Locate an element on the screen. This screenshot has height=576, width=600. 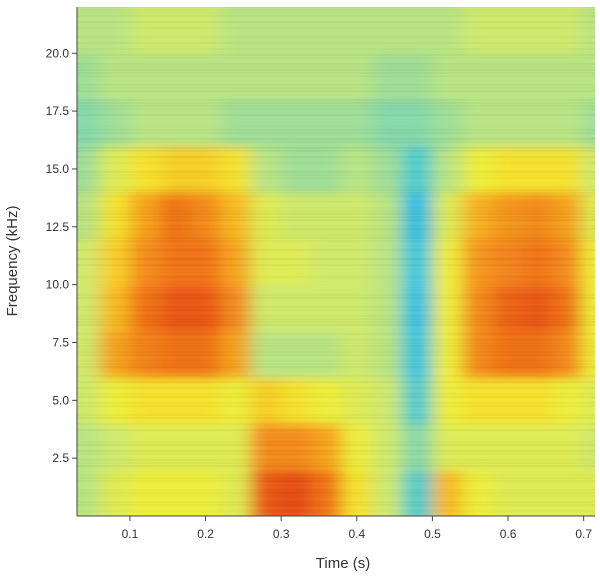
x-axis-ticks: 0.1 0.2 0.3 0.4 0.5 0.6 0.7 is located at coordinates (357, 528).